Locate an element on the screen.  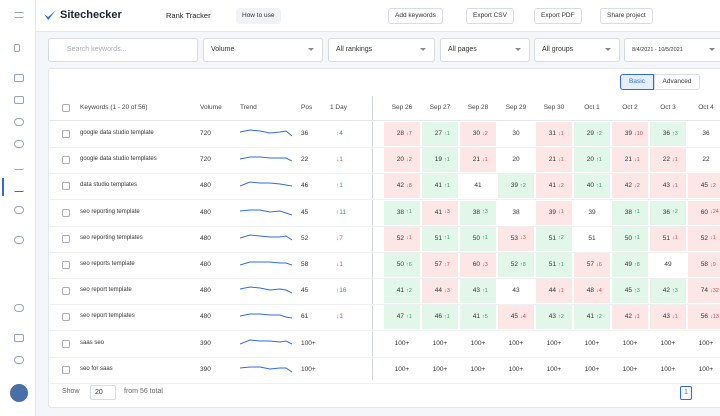
nav-icon-active is located at coordinates (19, 188).